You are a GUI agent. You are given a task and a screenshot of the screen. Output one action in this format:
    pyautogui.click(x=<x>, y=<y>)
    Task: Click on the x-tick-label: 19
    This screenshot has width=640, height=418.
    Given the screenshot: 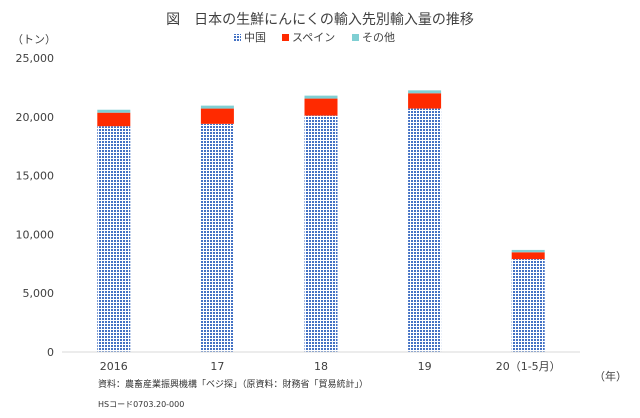 What is the action you would take?
    pyautogui.click(x=425, y=366)
    